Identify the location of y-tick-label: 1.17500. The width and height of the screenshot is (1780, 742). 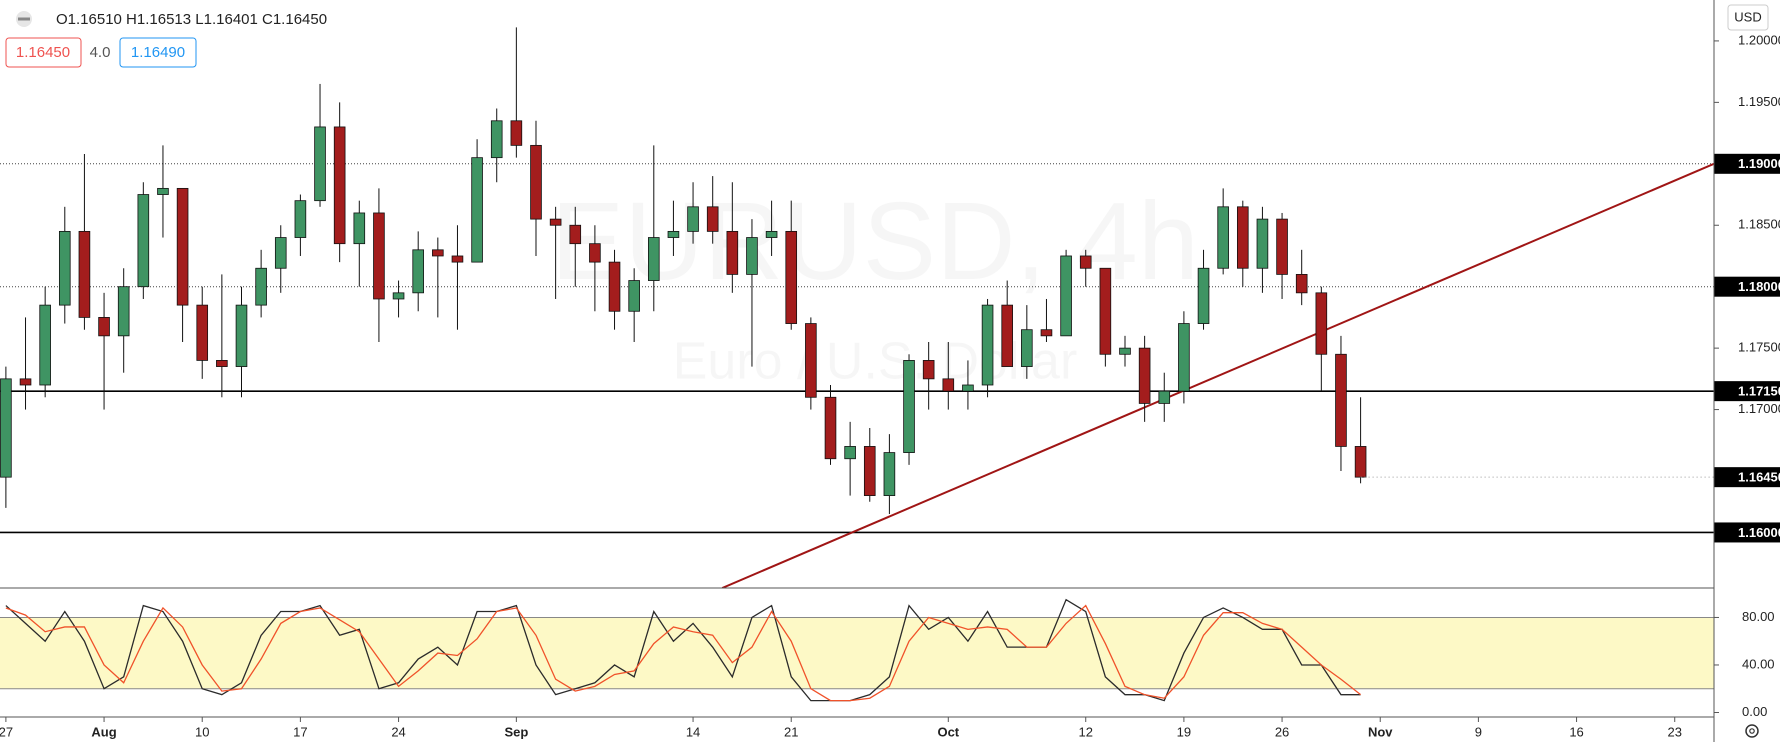
(1759, 347).